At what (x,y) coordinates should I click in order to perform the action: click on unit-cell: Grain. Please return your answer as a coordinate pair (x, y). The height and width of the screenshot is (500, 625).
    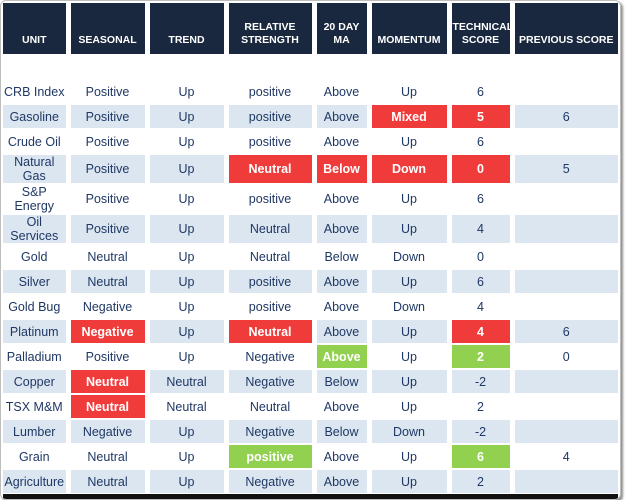
    Looking at the image, I should click on (37, 457).